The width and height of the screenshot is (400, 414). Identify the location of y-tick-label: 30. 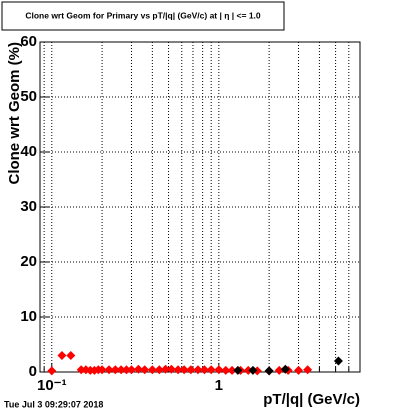
(28, 206).